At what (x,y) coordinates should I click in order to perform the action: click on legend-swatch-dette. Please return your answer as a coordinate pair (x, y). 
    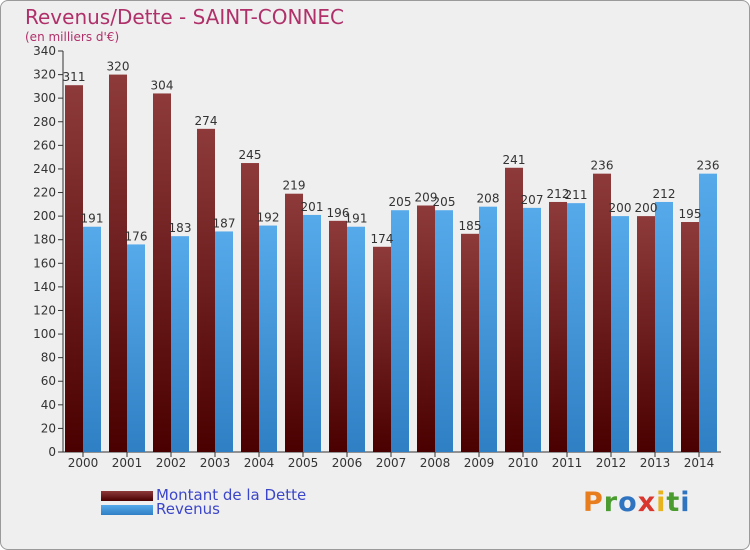
    Looking at the image, I should click on (127, 496).